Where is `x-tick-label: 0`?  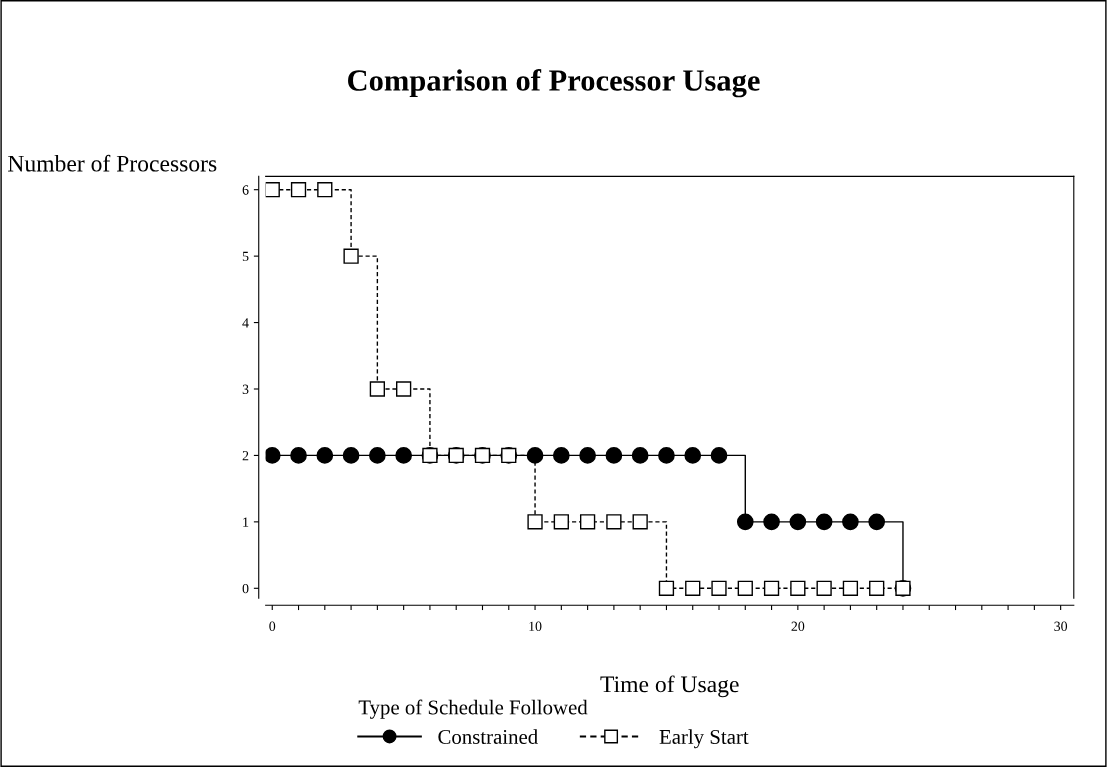
x-tick-label: 0 is located at coordinates (272, 626).